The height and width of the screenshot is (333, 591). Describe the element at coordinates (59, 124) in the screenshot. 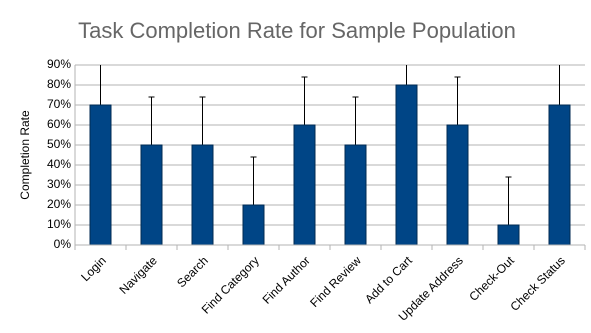

I see `y-tick-label: 60%` at that location.